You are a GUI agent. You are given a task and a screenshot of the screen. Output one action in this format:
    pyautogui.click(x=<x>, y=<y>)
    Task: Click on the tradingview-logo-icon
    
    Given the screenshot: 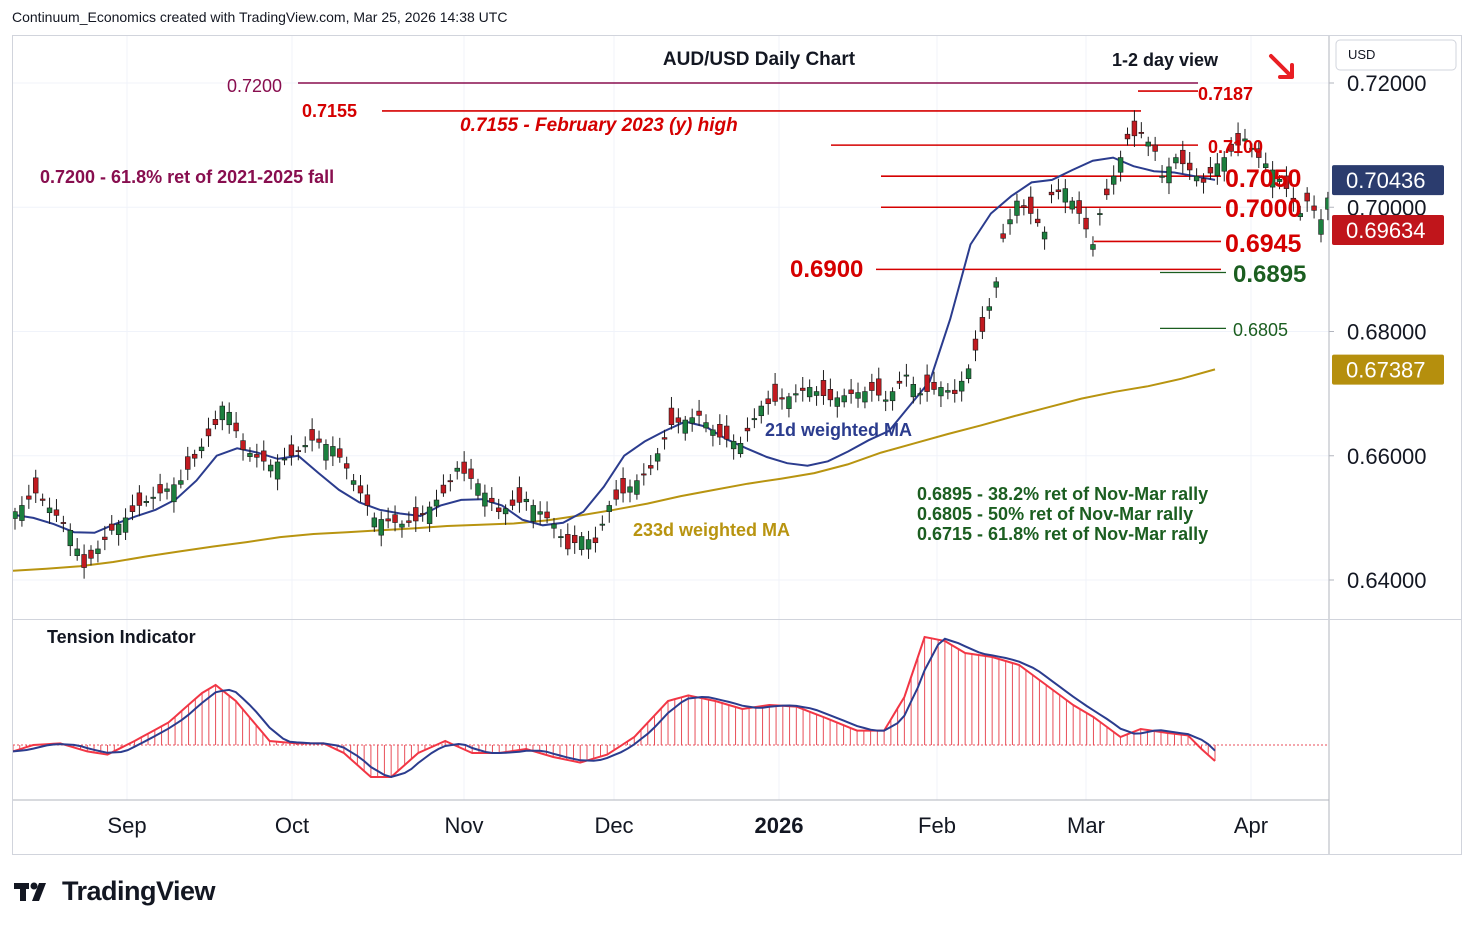 What is the action you would take?
    pyautogui.click(x=30, y=891)
    